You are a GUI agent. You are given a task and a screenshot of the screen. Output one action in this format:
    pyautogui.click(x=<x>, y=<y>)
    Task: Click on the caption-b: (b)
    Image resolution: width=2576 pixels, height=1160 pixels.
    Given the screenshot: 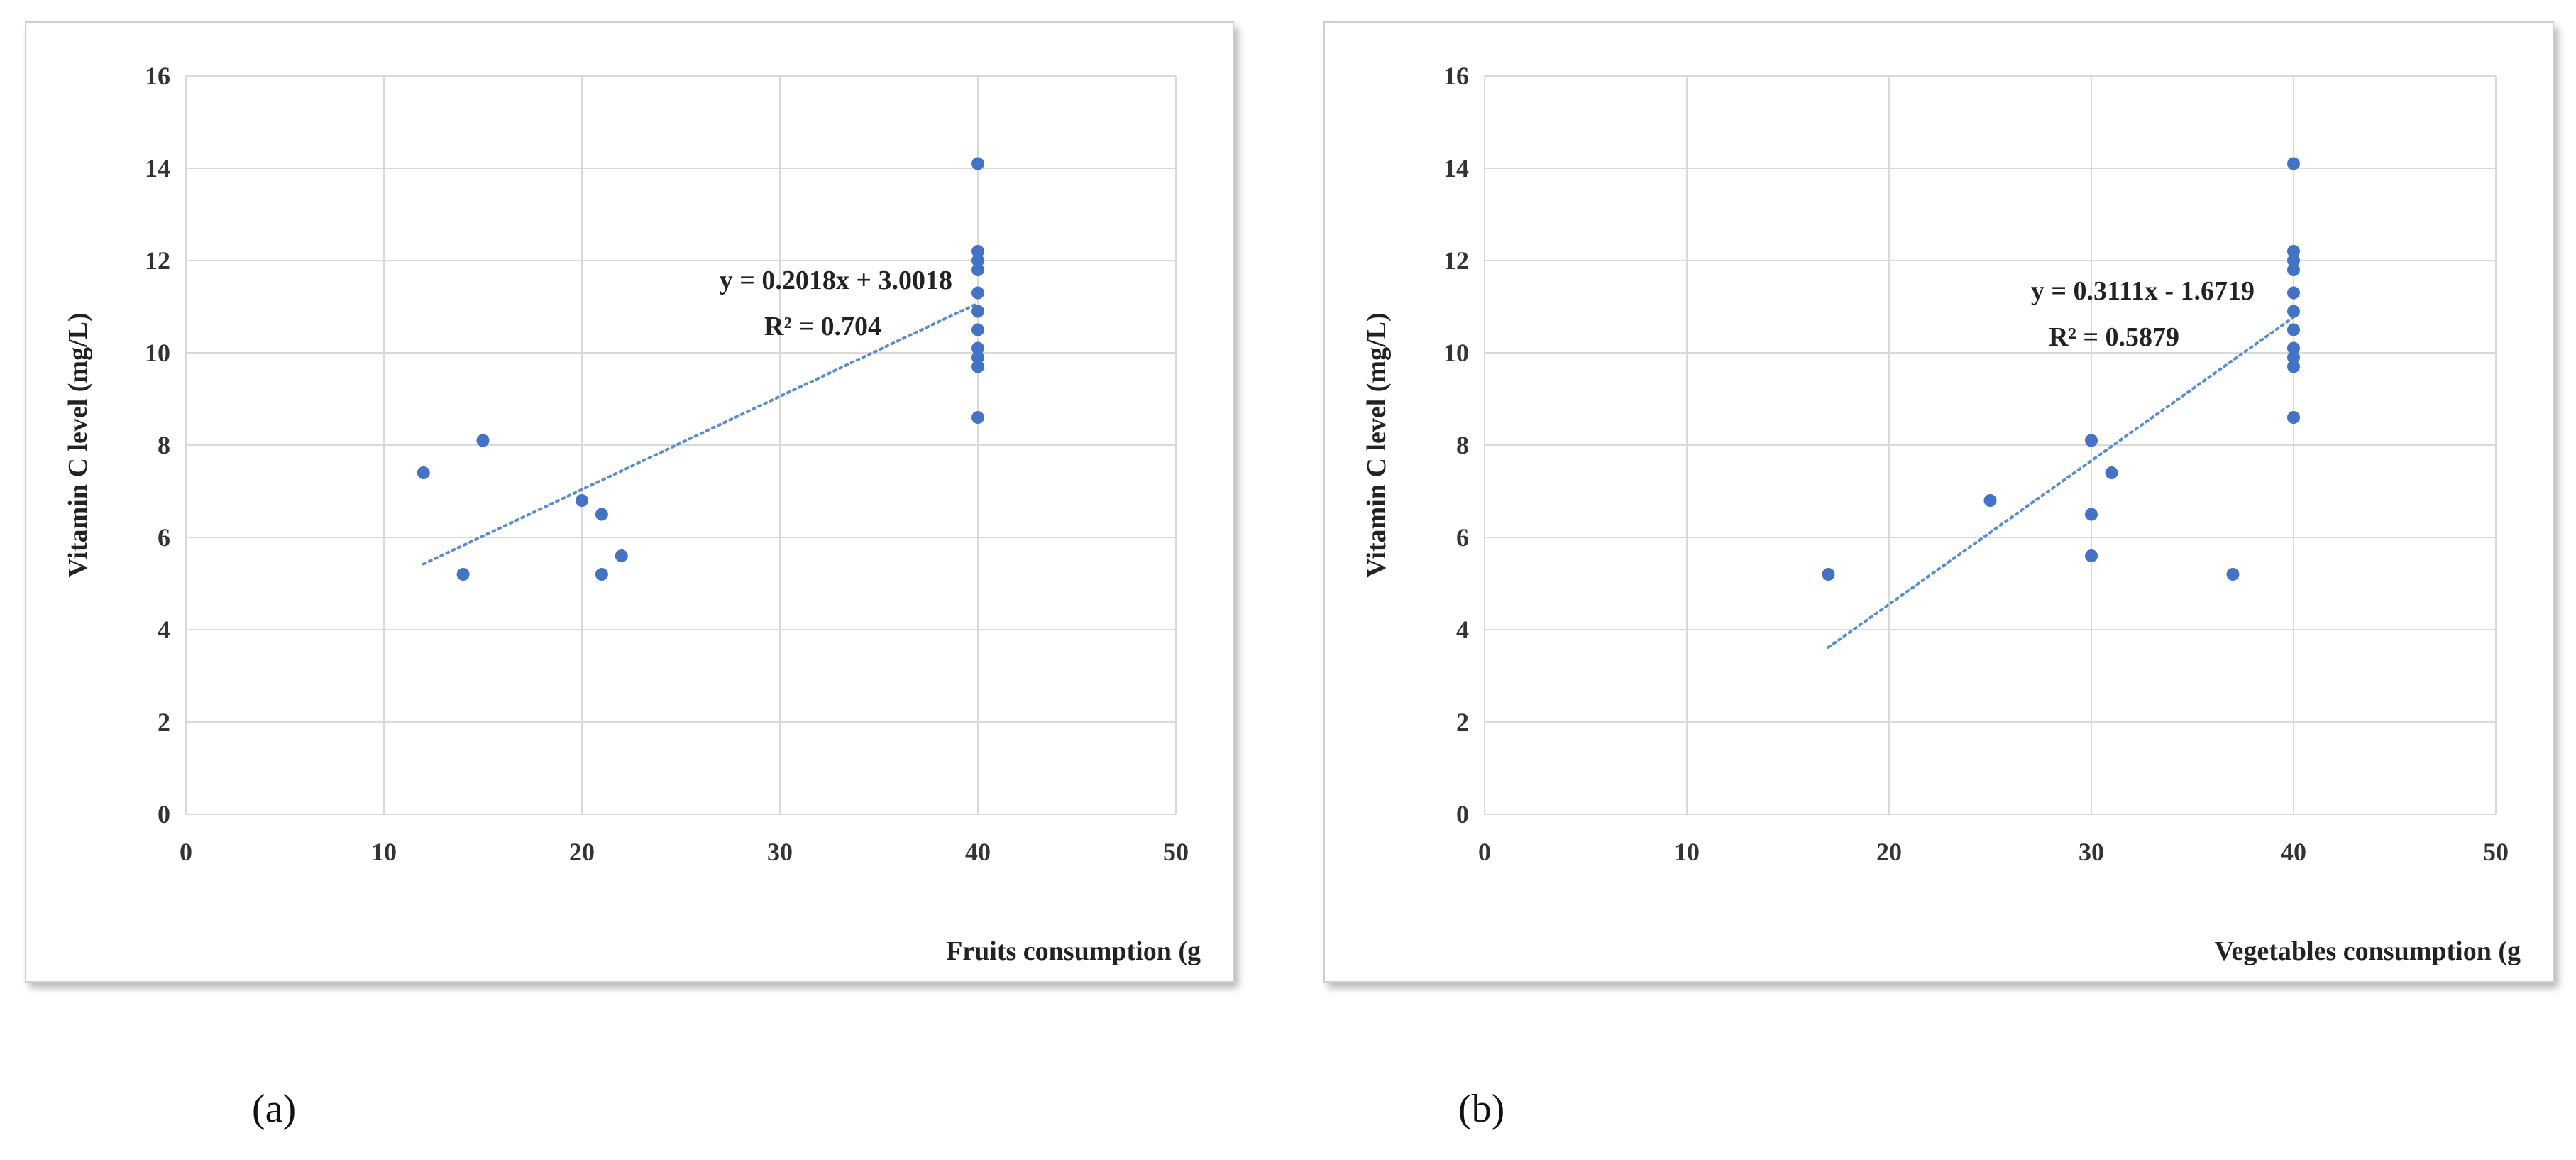 What is the action you would take?
    pyautogui.click(x=1481, y=1109)
    